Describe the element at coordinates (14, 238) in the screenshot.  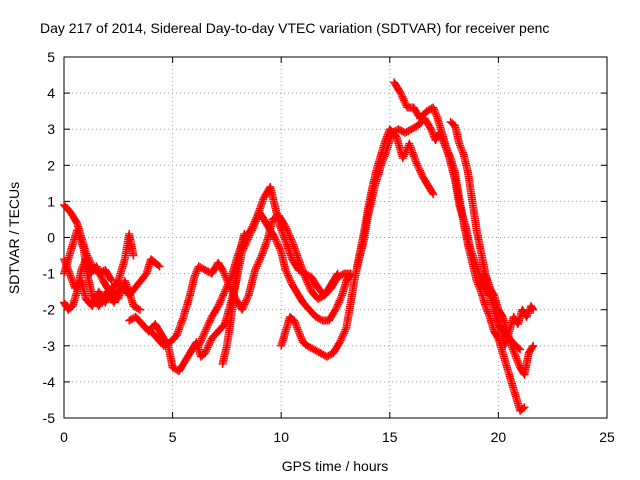
I see `y-axis-label: SDTVAR / TECUs` at that location.